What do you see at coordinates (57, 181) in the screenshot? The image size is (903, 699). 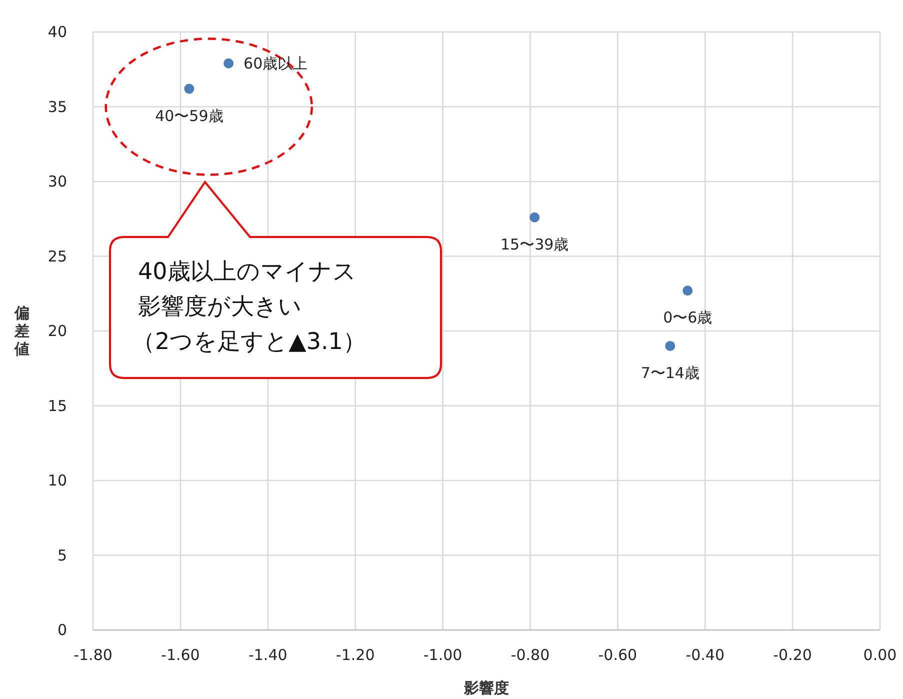 I see `y-tick-label: 30` at bounding box center [57, 181].